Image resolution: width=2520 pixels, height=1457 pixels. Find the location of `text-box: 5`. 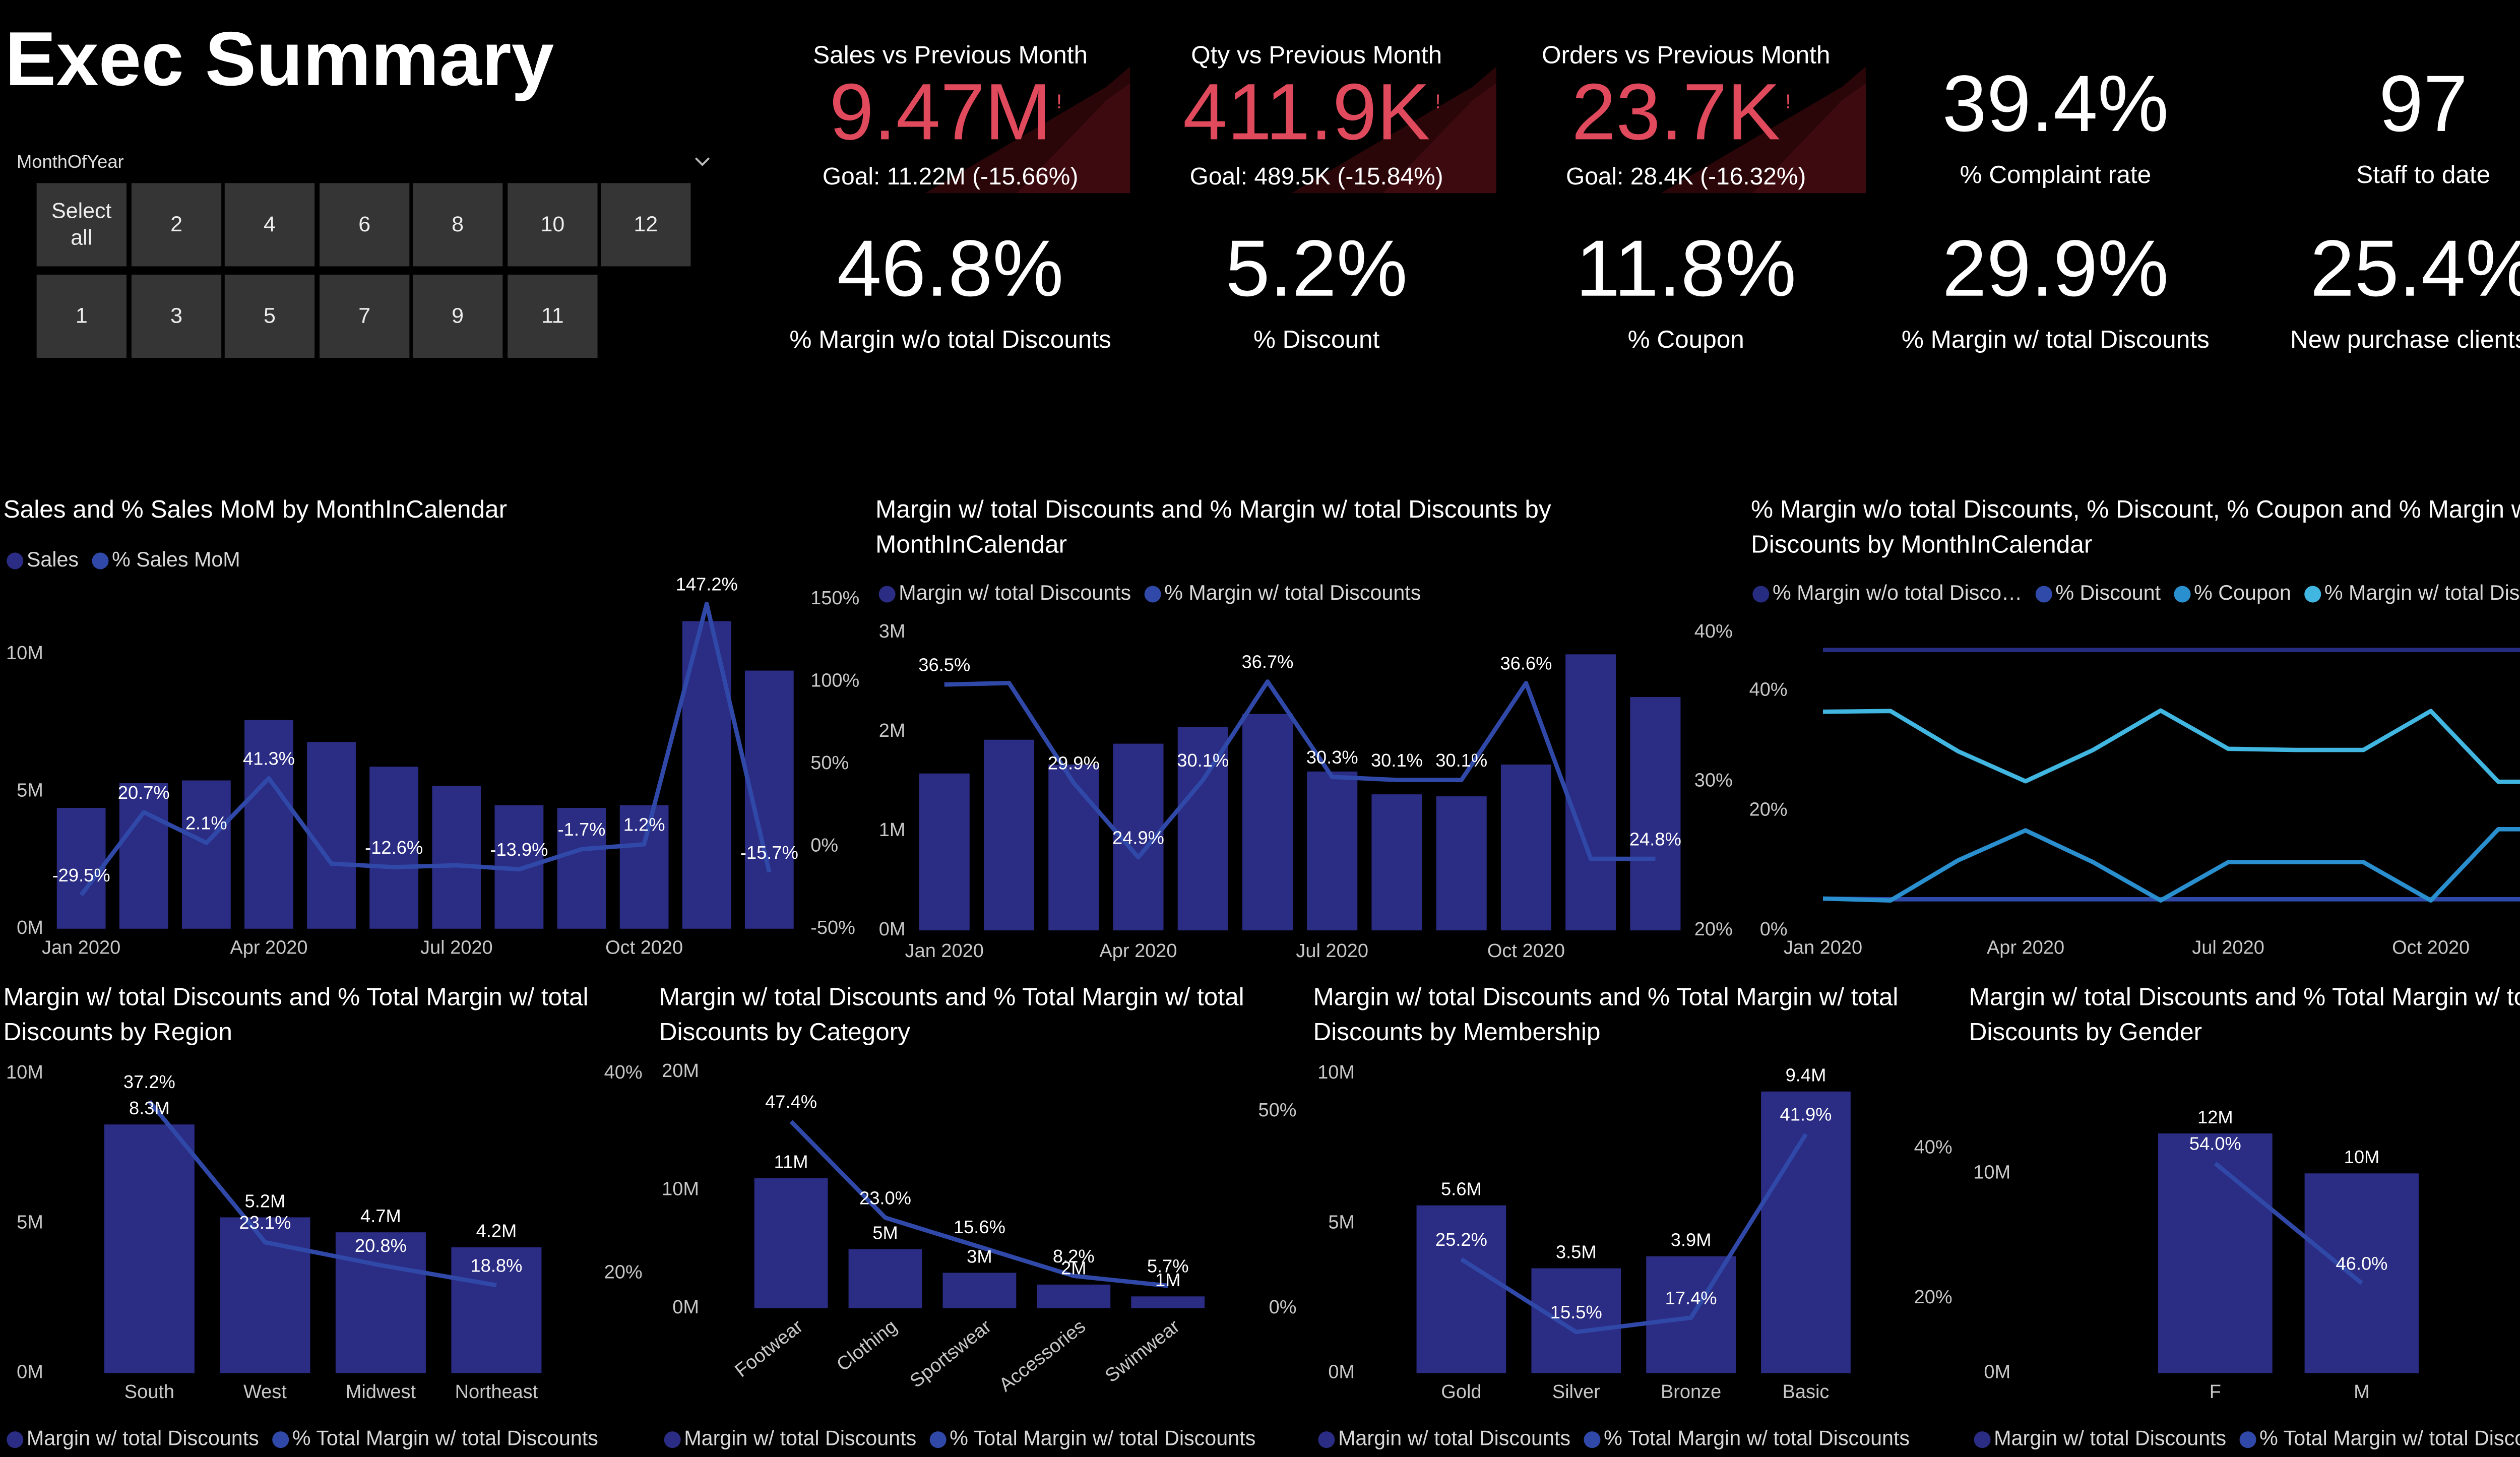

text-box: 5 is located at coordinates (270, 316).